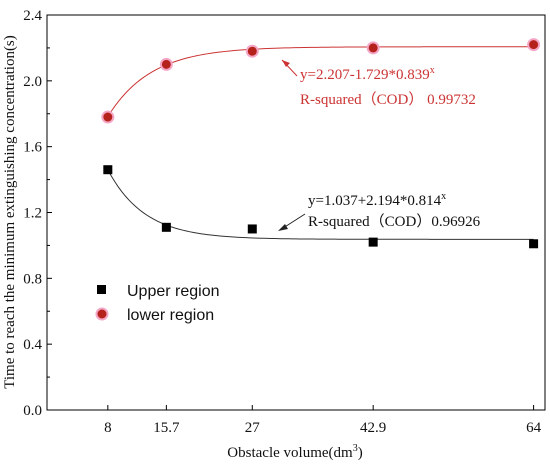 The image size is (550, 470). What do you see at coordinates (32, 214) in the screenshot?
I see `y-tick-label: 1.2` at bounding box center [32, 214].